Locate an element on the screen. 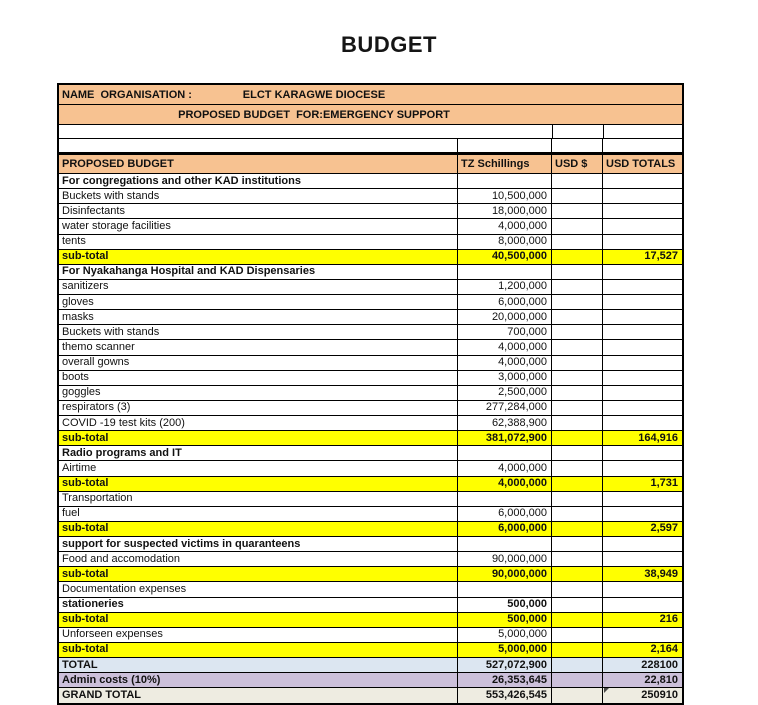  row-label: TOTAL is located at coordinates (258, 665).